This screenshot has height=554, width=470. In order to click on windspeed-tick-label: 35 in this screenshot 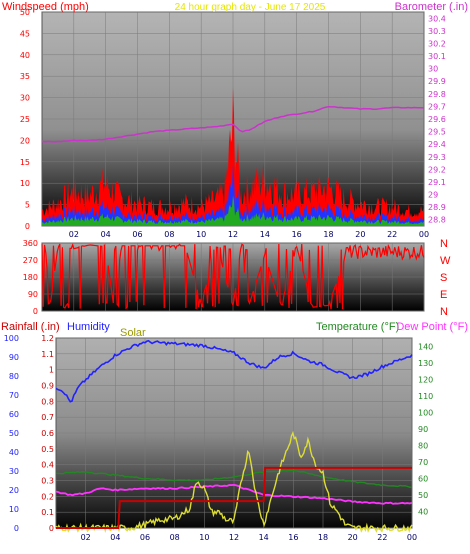, I will do `click(25, 76)`.